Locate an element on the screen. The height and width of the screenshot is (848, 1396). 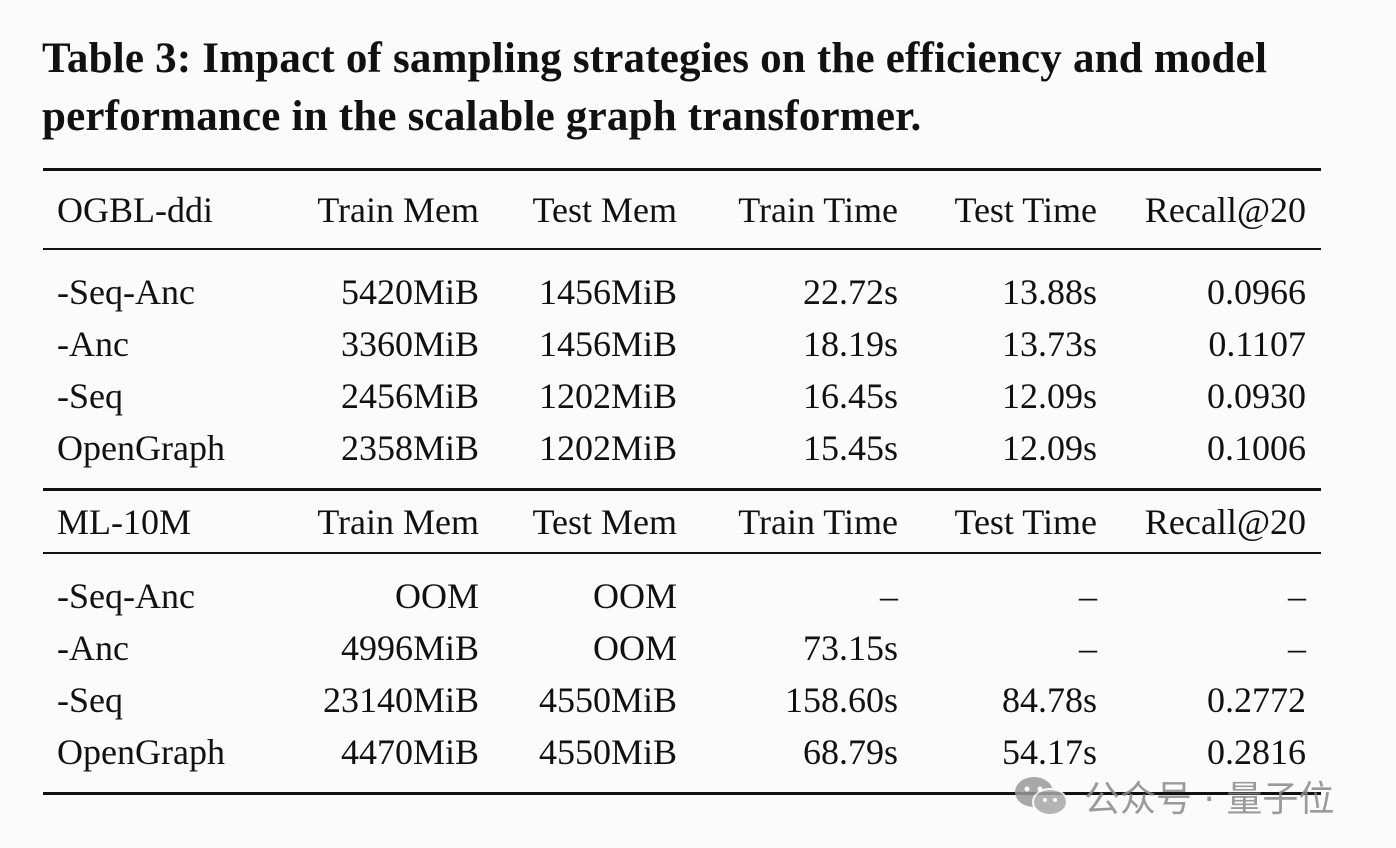
value-cell: 23140MiB is located at coordinates (400, 700).